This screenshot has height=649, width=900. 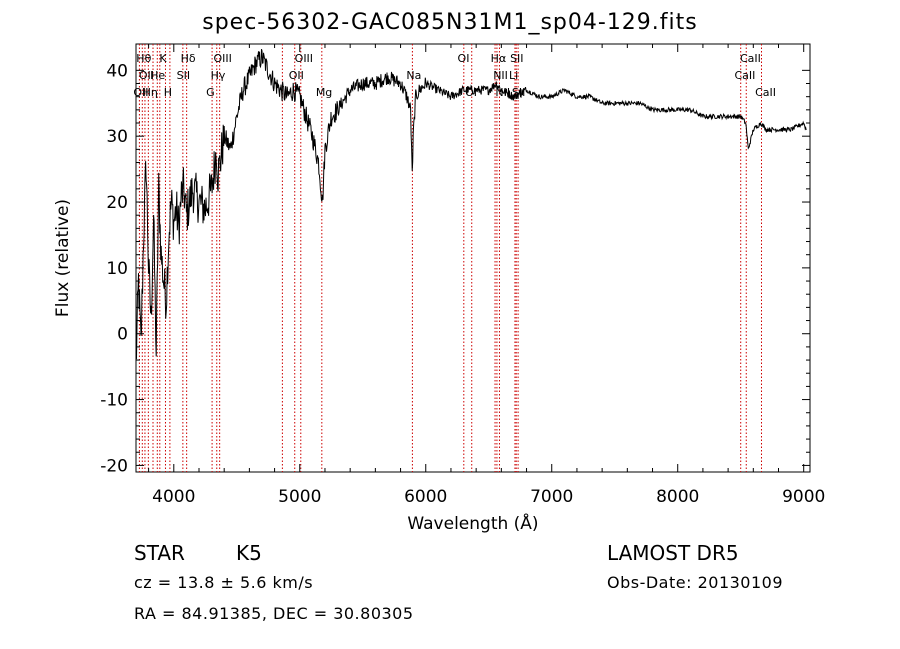 What do you see at coordinates (114, 466) in the screenshot?
I see `y-tick-label: -20` at bounding box center [114, 466].